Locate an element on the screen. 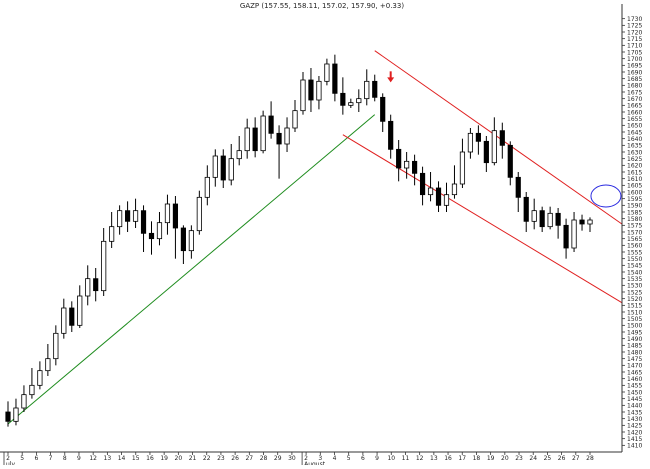 The height and width of the screenshot is (469, 650). x-tick-label: 17 is located at coordinates (462, 458).